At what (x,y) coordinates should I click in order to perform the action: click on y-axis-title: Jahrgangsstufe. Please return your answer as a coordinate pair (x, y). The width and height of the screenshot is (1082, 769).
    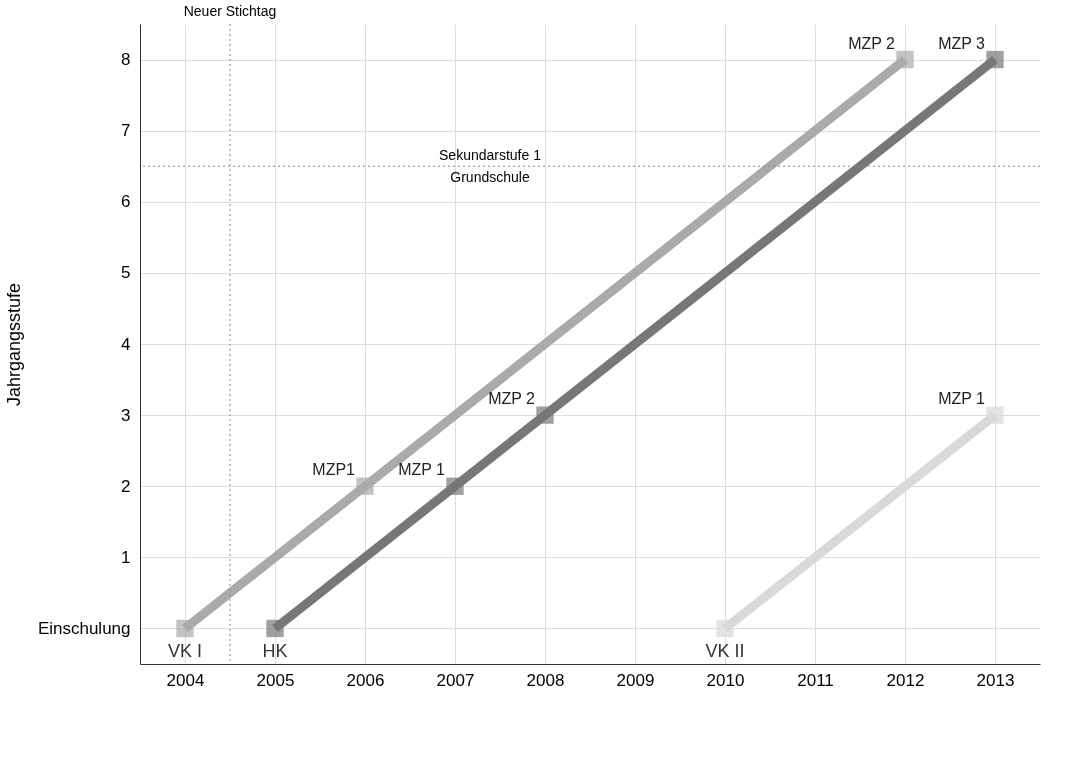
    Looking at the image, I should click on (13, 344).